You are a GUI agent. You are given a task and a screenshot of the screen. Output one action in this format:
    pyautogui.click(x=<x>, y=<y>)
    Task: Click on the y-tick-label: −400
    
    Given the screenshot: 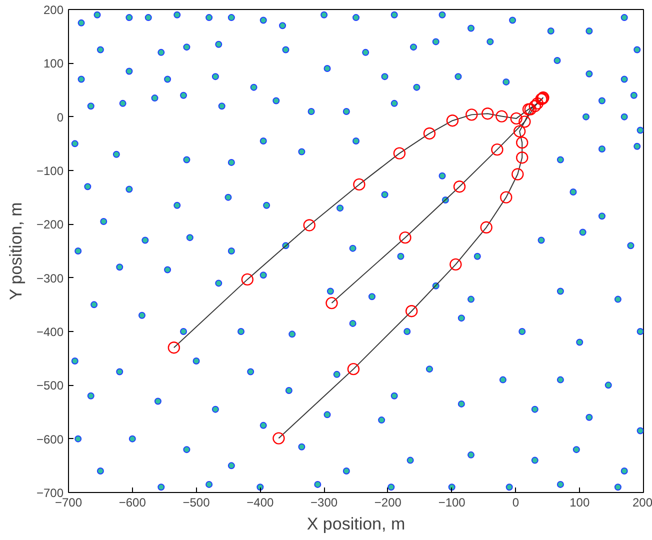 What is the action you would take?
    pyautogui.click(x=50, y=332)
    